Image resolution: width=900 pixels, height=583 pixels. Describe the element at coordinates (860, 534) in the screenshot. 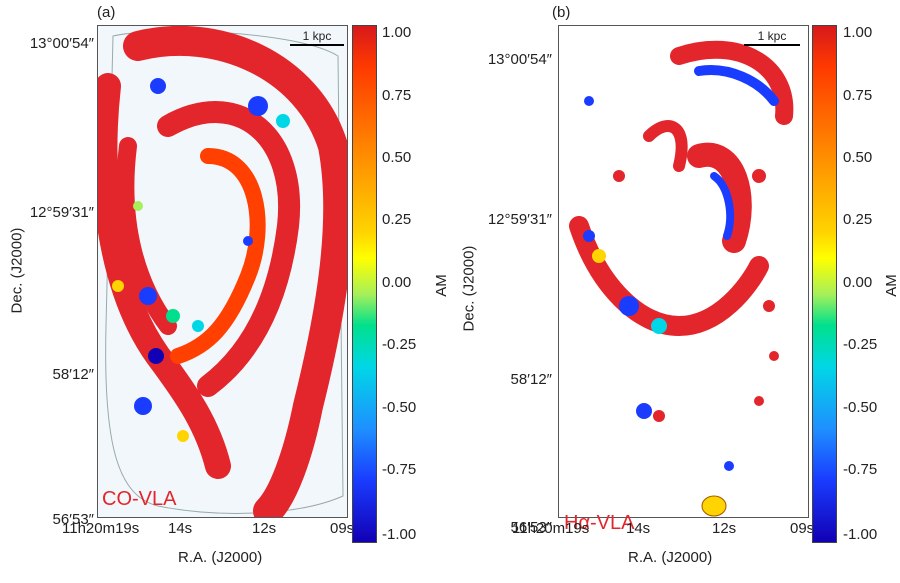

I see `cbar-tick-b-8: -1.00` at that location.